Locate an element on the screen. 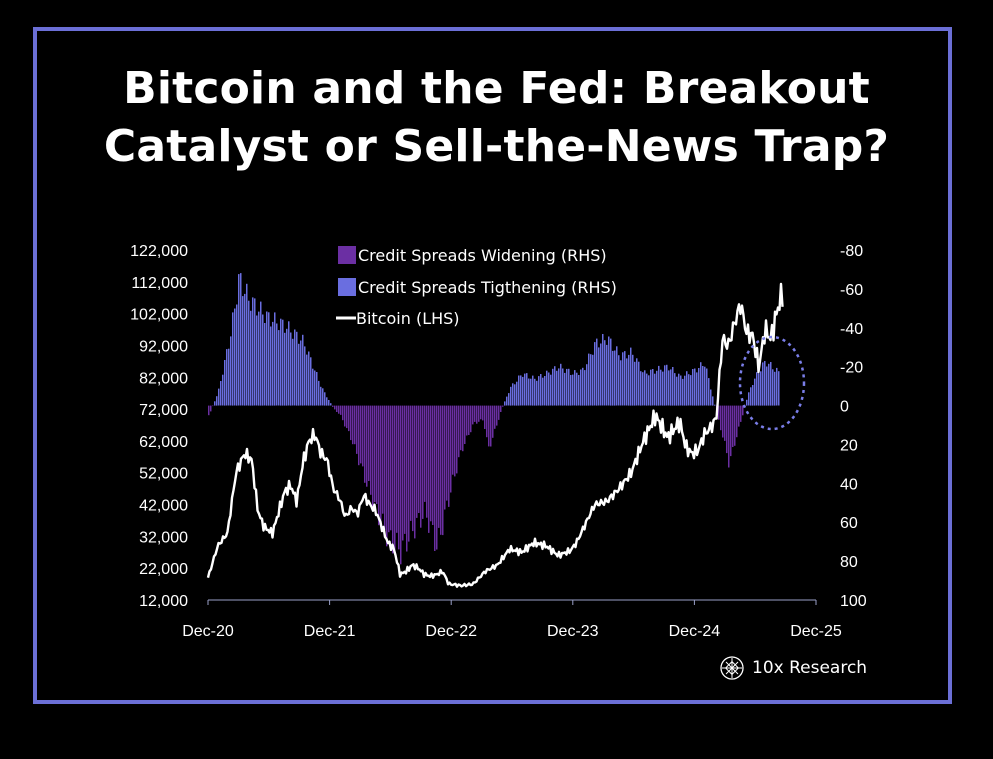  left-tick-label: 62,000 is located at coordinates (163, 442).